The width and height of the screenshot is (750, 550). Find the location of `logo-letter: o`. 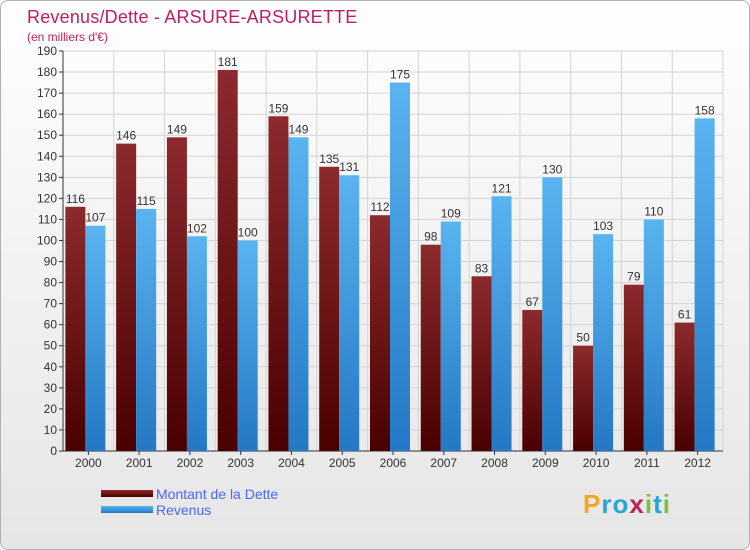

logo-letter: o is located at coordinates (621, 504).